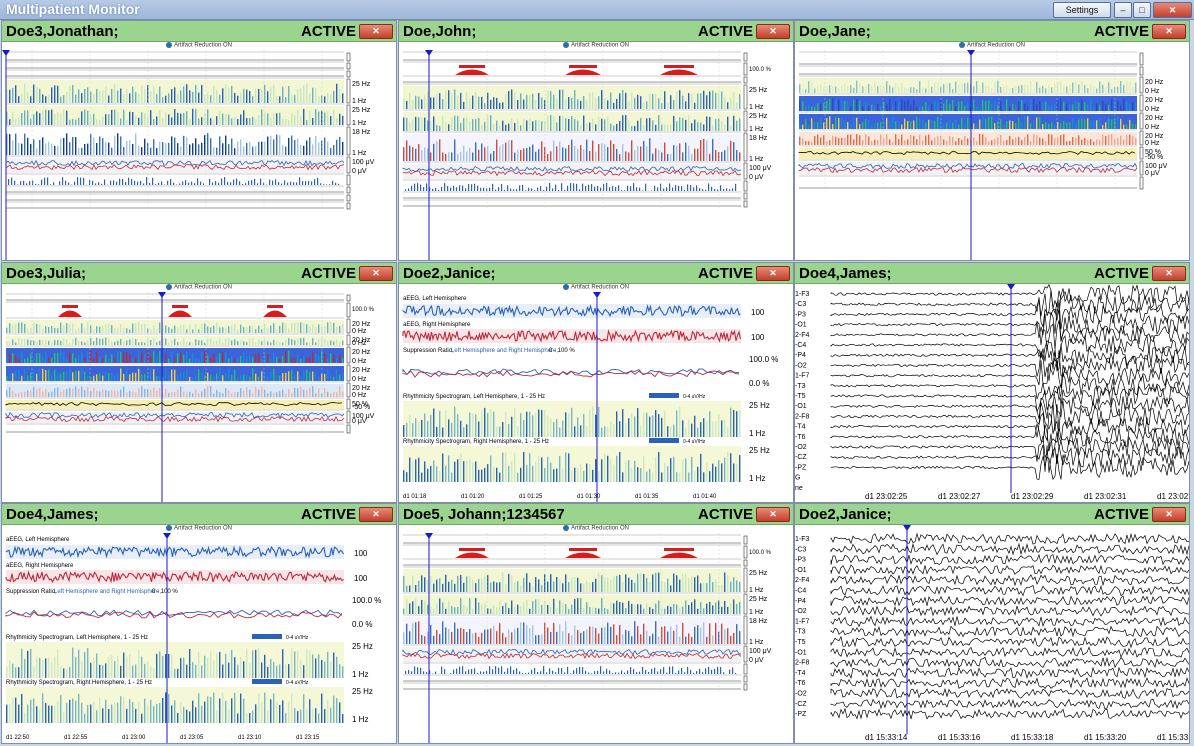 This screenshot has width=1194, height=746. I want to click on channel-label: 1-F7, so click(802, 621).